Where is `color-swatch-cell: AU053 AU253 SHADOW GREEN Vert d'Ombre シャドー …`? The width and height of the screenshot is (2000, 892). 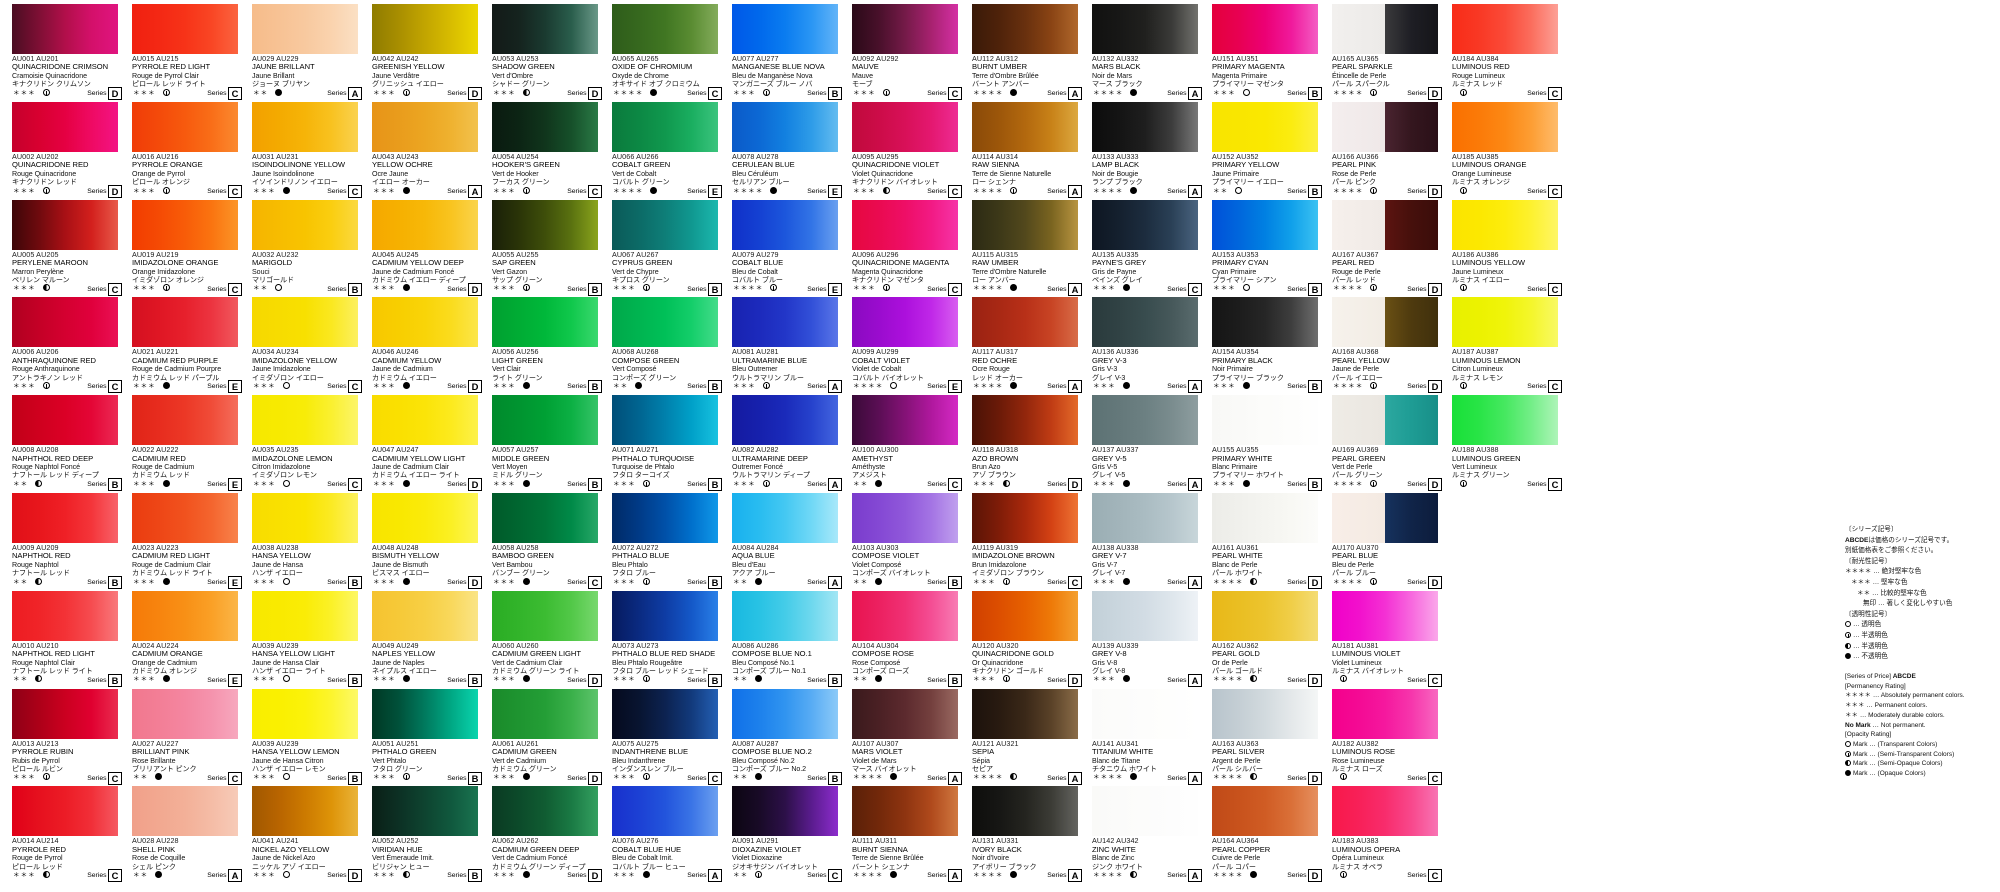
color-swatch-cell: AU053 AU253 SHADOW GREEN Vert d'Ombre シャドー … is located at coordinates (541, 53).